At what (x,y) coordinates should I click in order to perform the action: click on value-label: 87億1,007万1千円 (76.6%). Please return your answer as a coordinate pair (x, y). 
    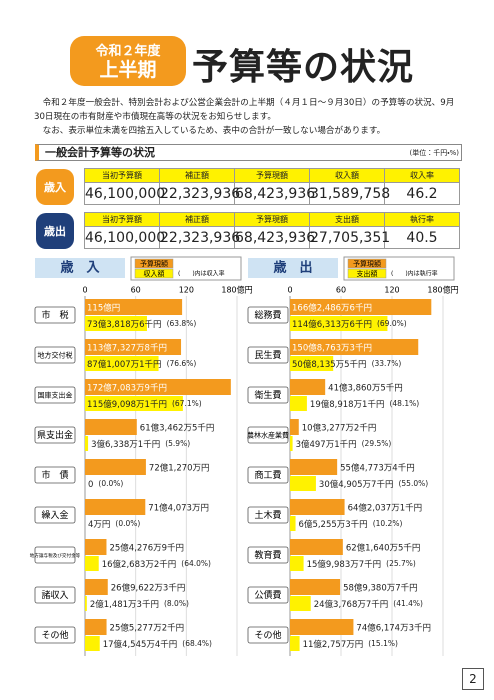
    Looking at the image, I should click on (141, 364).